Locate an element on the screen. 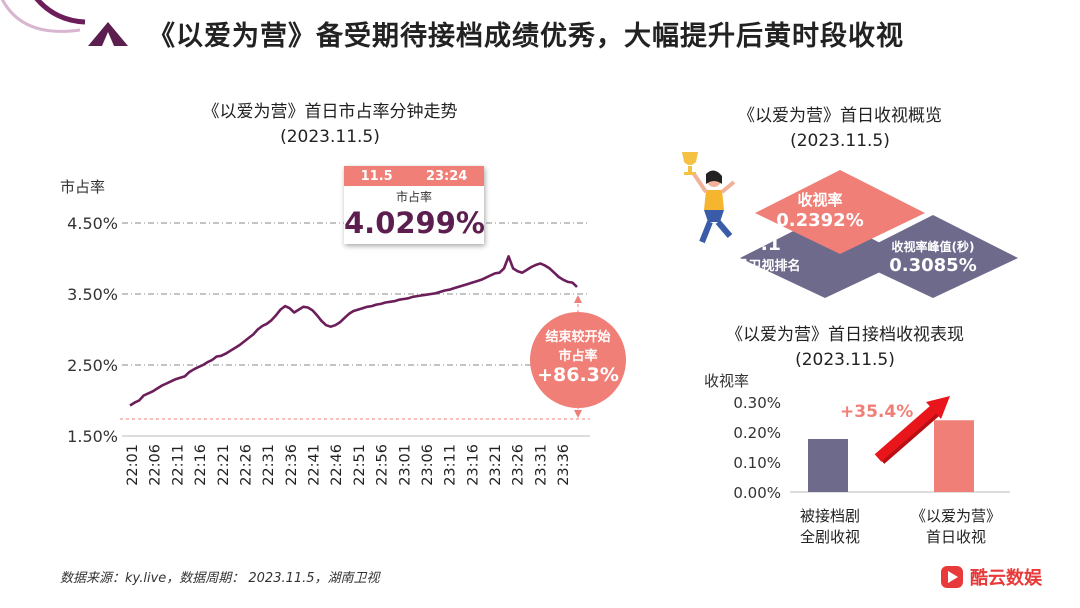 Image resolution: width=1080 pixels, height=608 pixels. bar-chart-ylabel: 收视率 is located at coordinates (727, 381).